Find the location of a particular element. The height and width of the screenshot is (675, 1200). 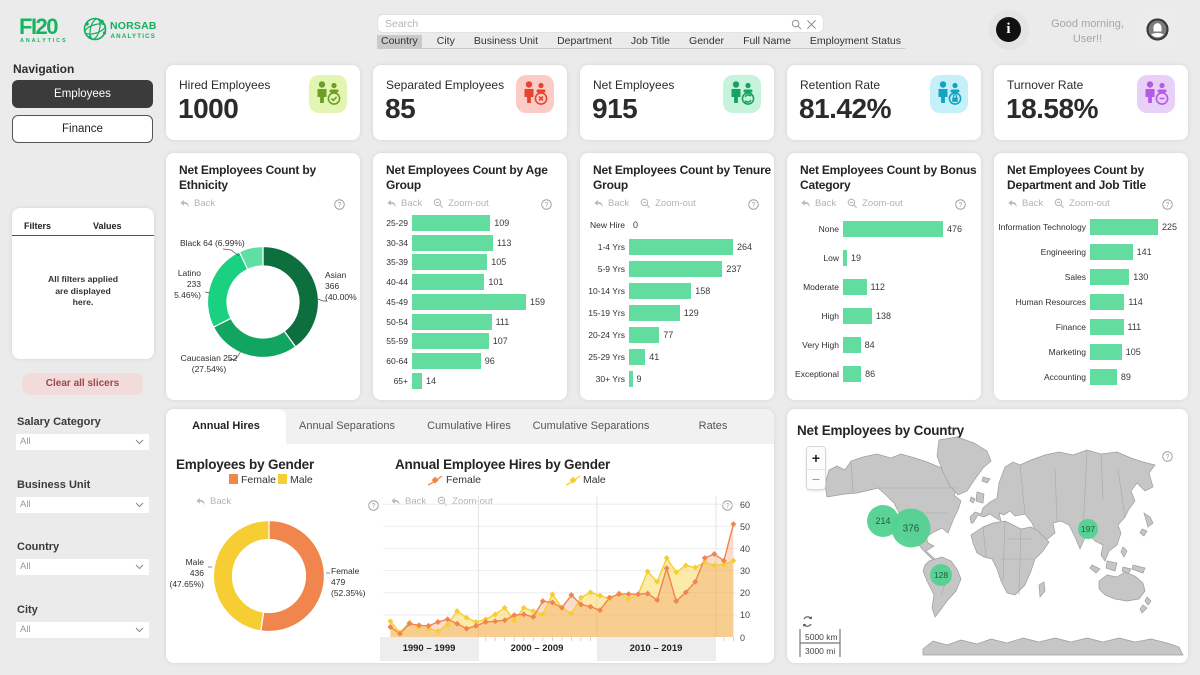

svg-text: 197 is located at coordinates (1088, 529).